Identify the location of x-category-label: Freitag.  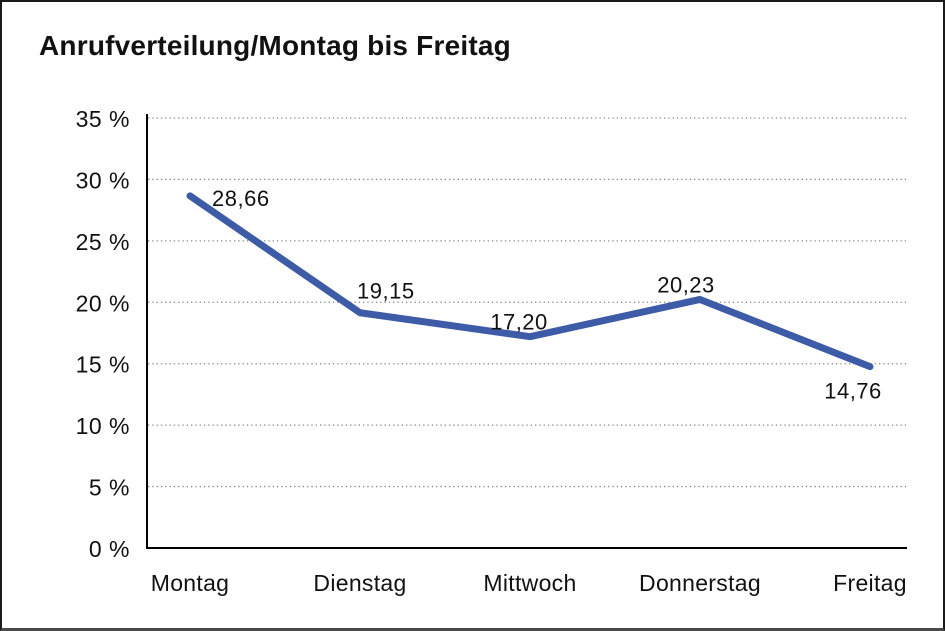
(870, 583).